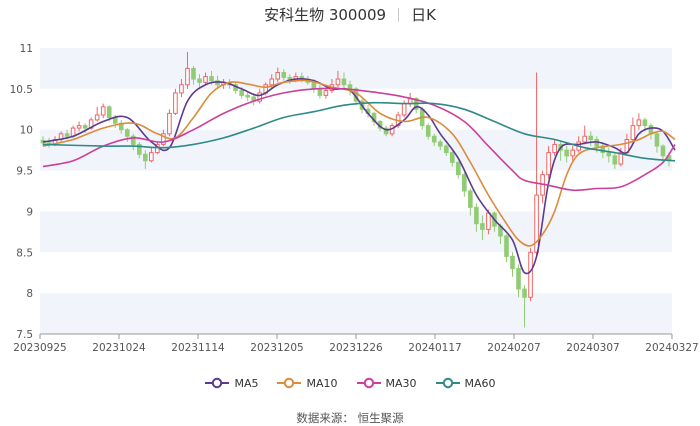 This screenshot has width=700, height=426. Describe the element at coordinates (399, 15) in the screenshot. I see `title-separator` at that location.